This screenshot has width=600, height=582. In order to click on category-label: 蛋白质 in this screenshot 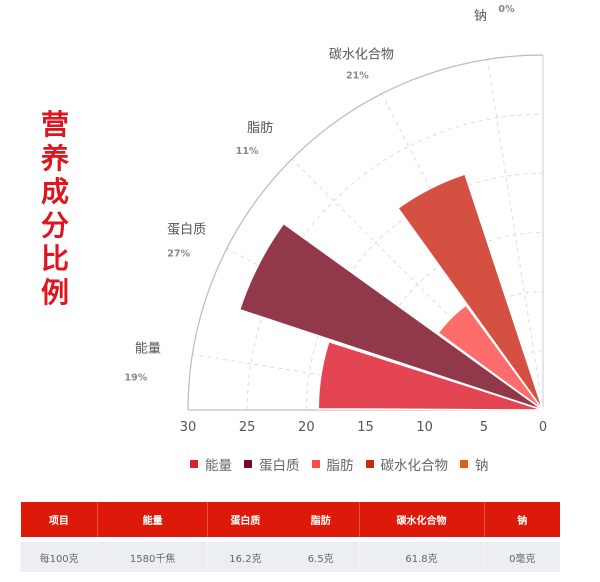, I will do `click(186, 229)`.